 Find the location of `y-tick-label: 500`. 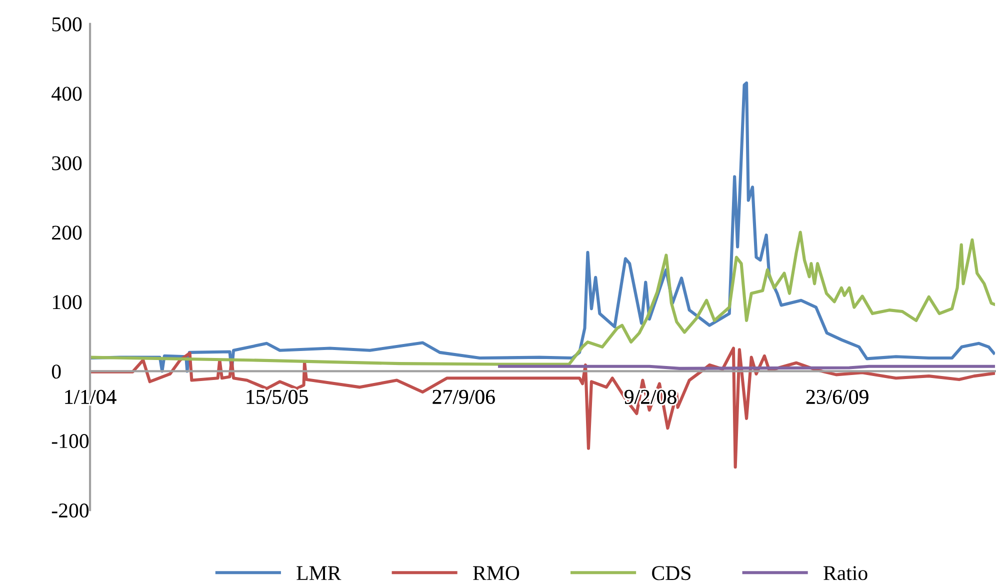

y-tick-label: 500 is located at coordinates (67, 24).